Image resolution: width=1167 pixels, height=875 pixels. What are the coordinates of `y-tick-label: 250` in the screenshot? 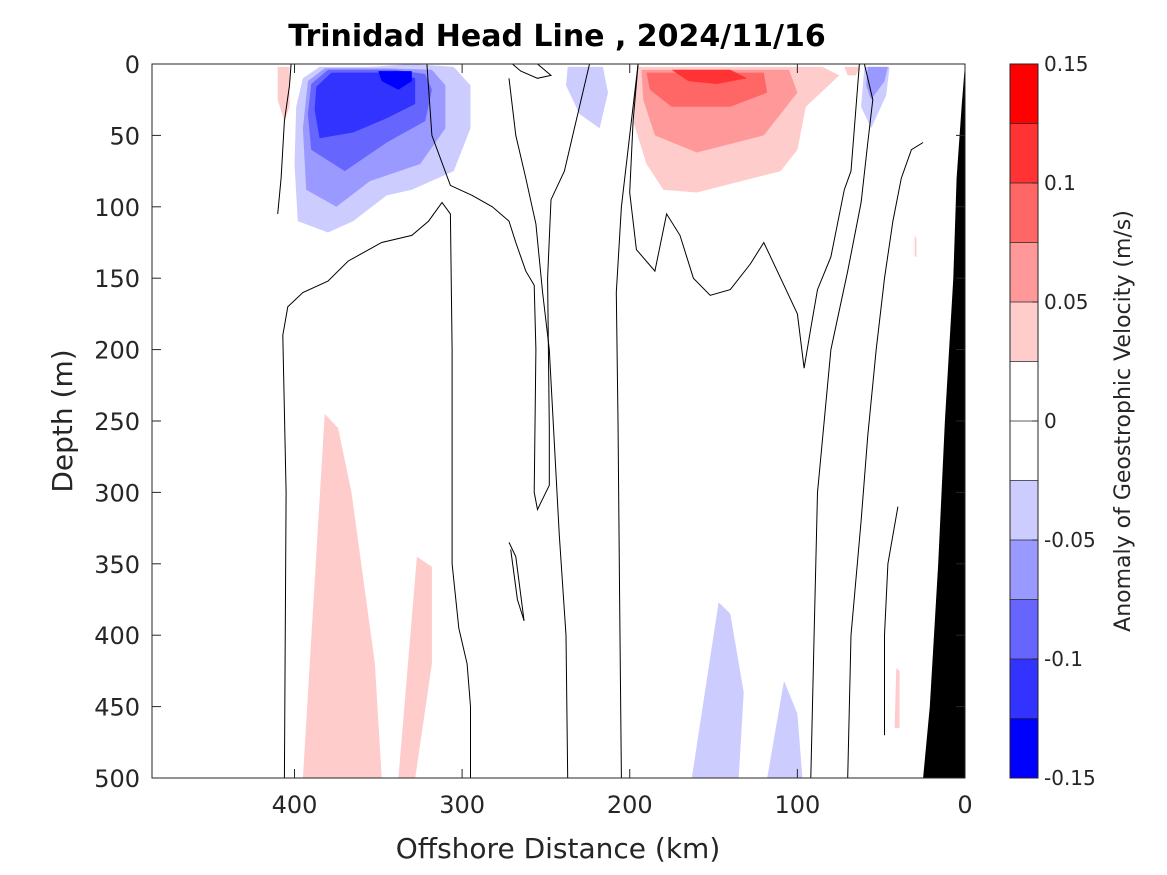 It's located at (117, 422).